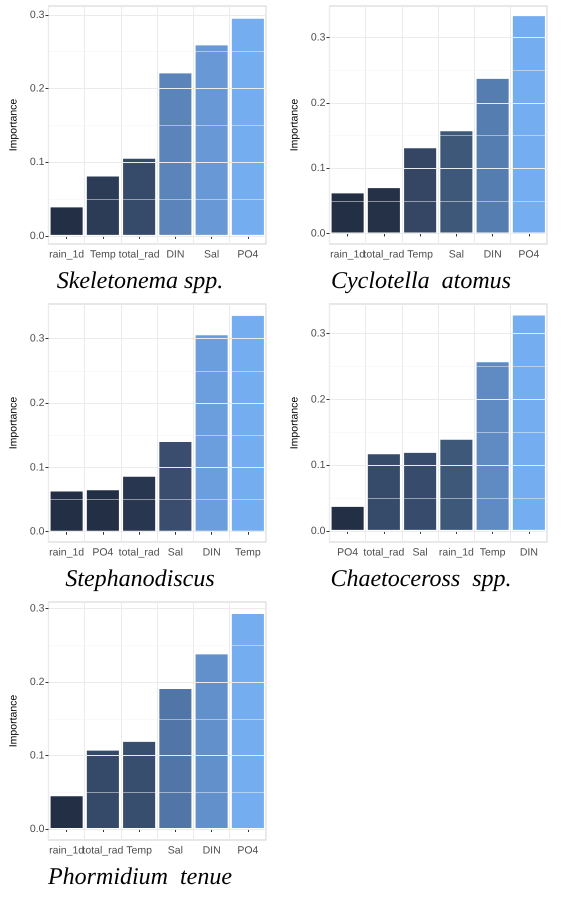 Image resolution: width=561 pixels, height=899 pixels. Describe the element at coordinates (140, 579) in the screenshot. I see `text: Stephanodiscus` at that location.